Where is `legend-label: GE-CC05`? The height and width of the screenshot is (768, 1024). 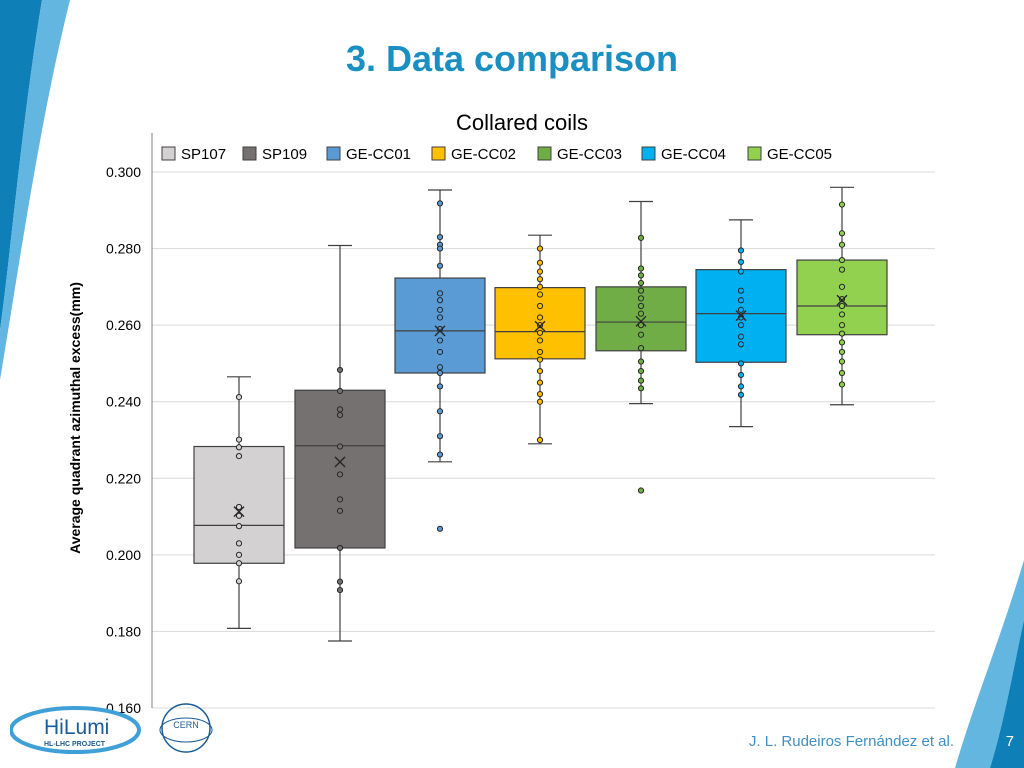 legend-label: GE-CC05 is located at coordinates (799, 154).